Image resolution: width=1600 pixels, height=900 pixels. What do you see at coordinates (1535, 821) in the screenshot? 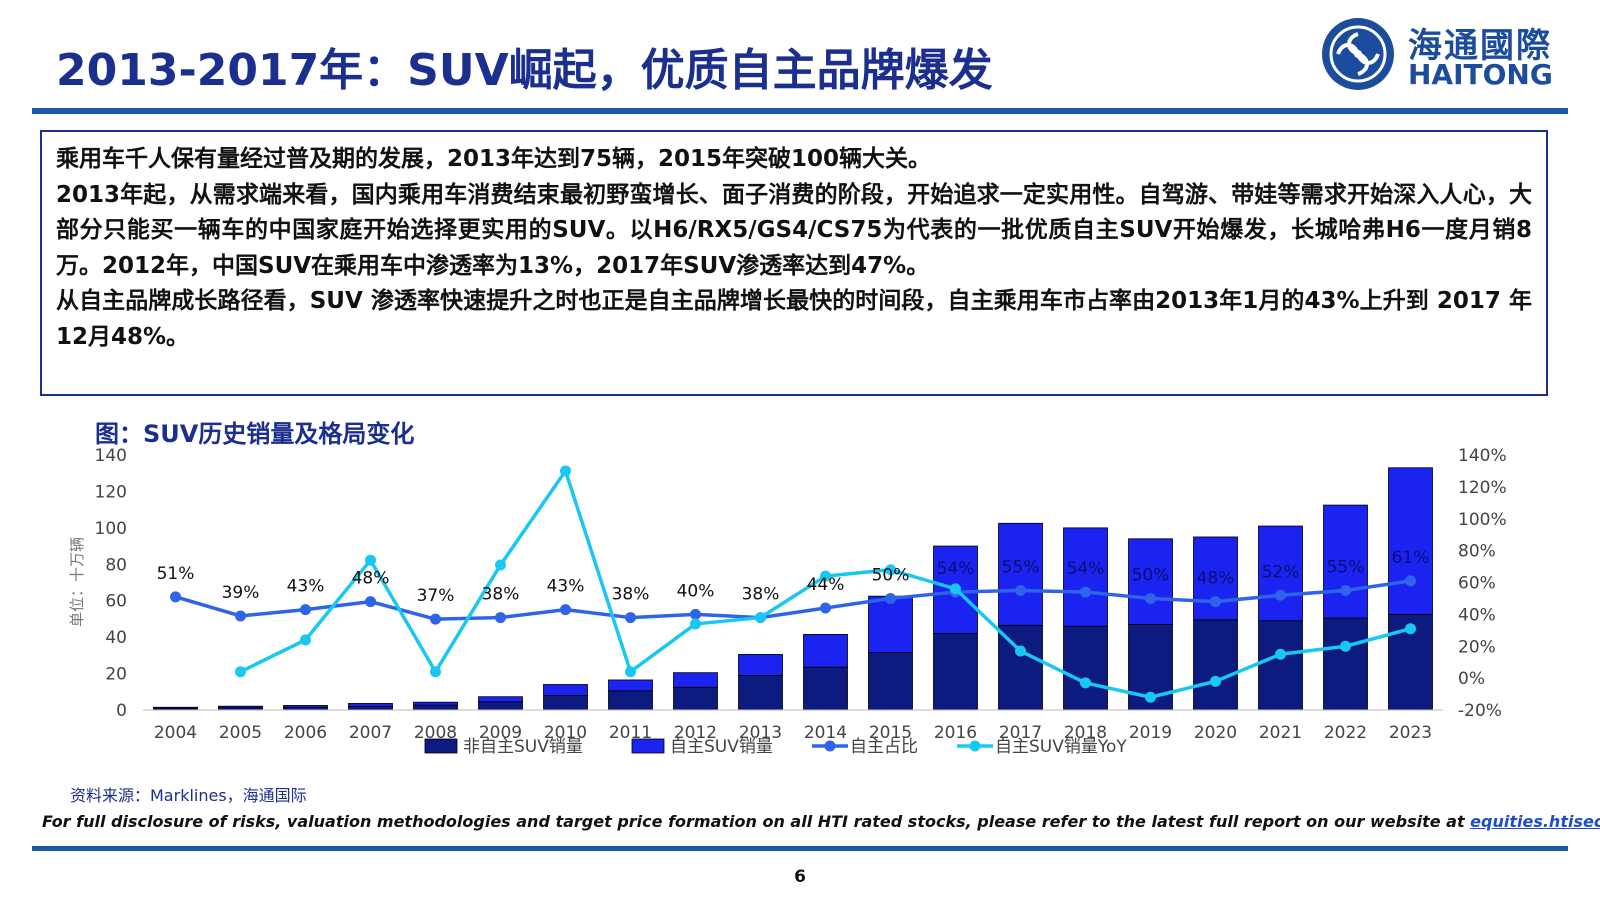
I see `website-link: equities.htisec.com` at bounding box center [1535, 821].